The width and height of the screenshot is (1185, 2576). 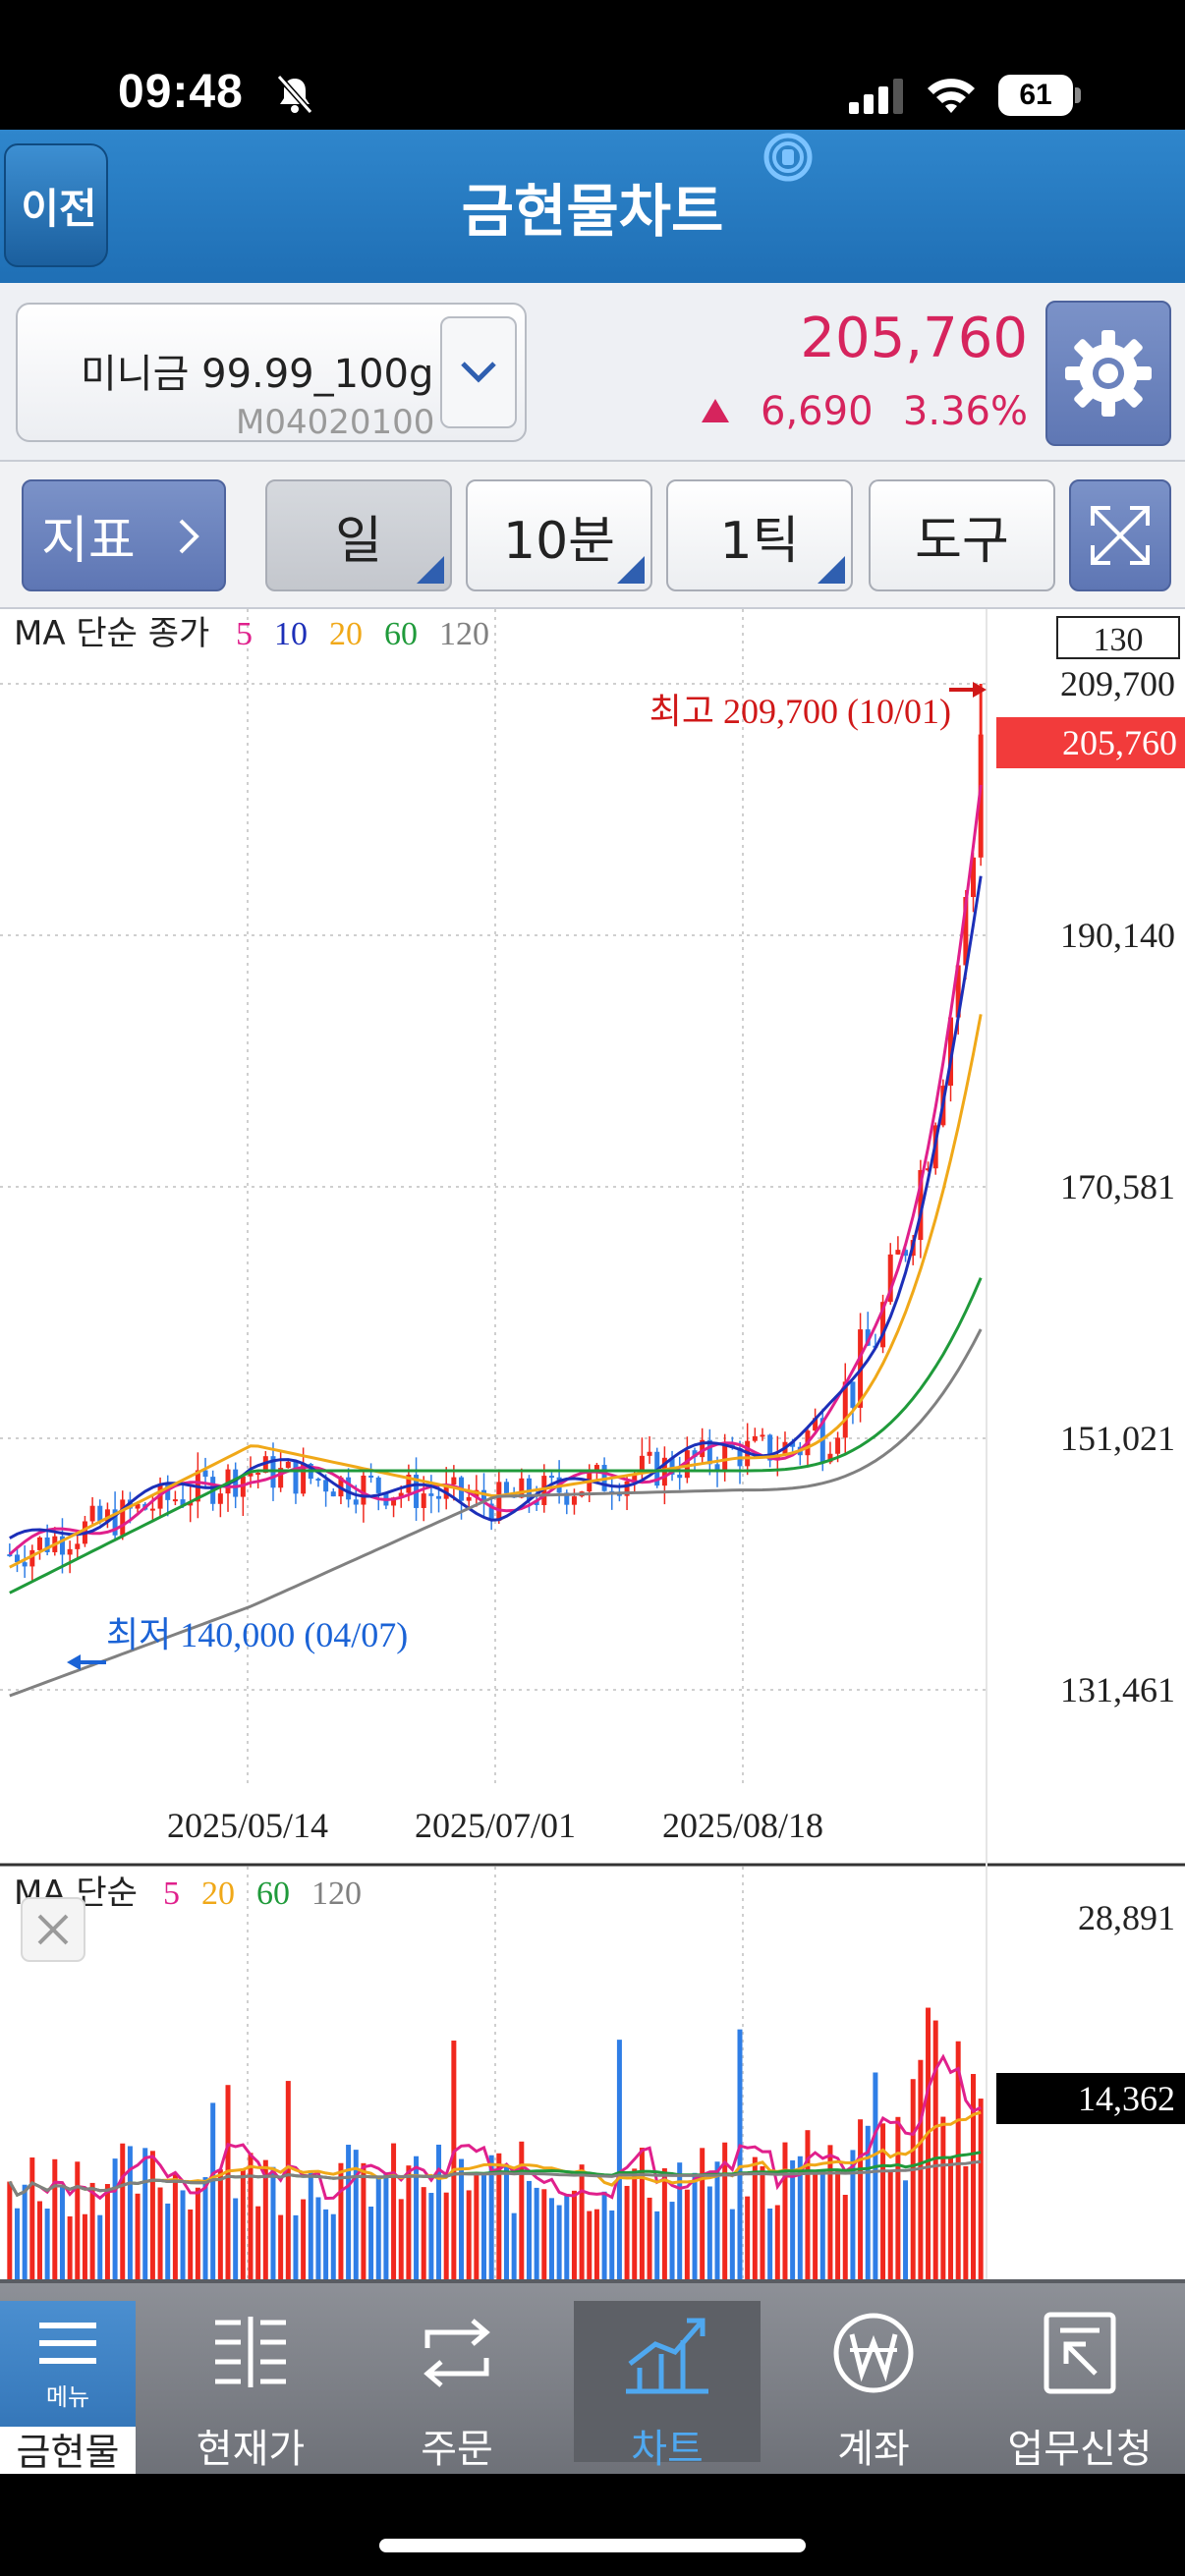 What do you see at coordinates (1118, 1438) in the screenshot?
I see `y-tick-label: 151,021` at bounding box center [1118, 1438].